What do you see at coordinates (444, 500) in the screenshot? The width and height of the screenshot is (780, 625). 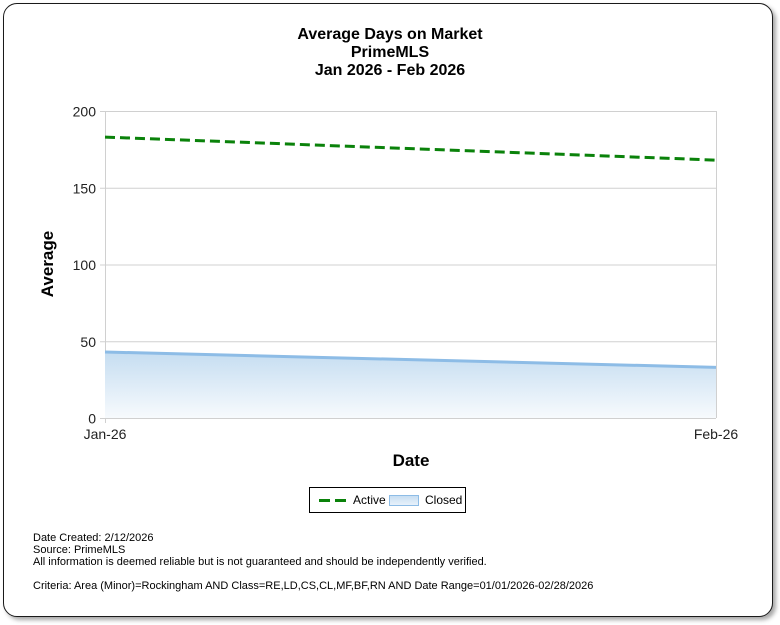 I see `legend-label: Closed` at bounding box center [444, 500].